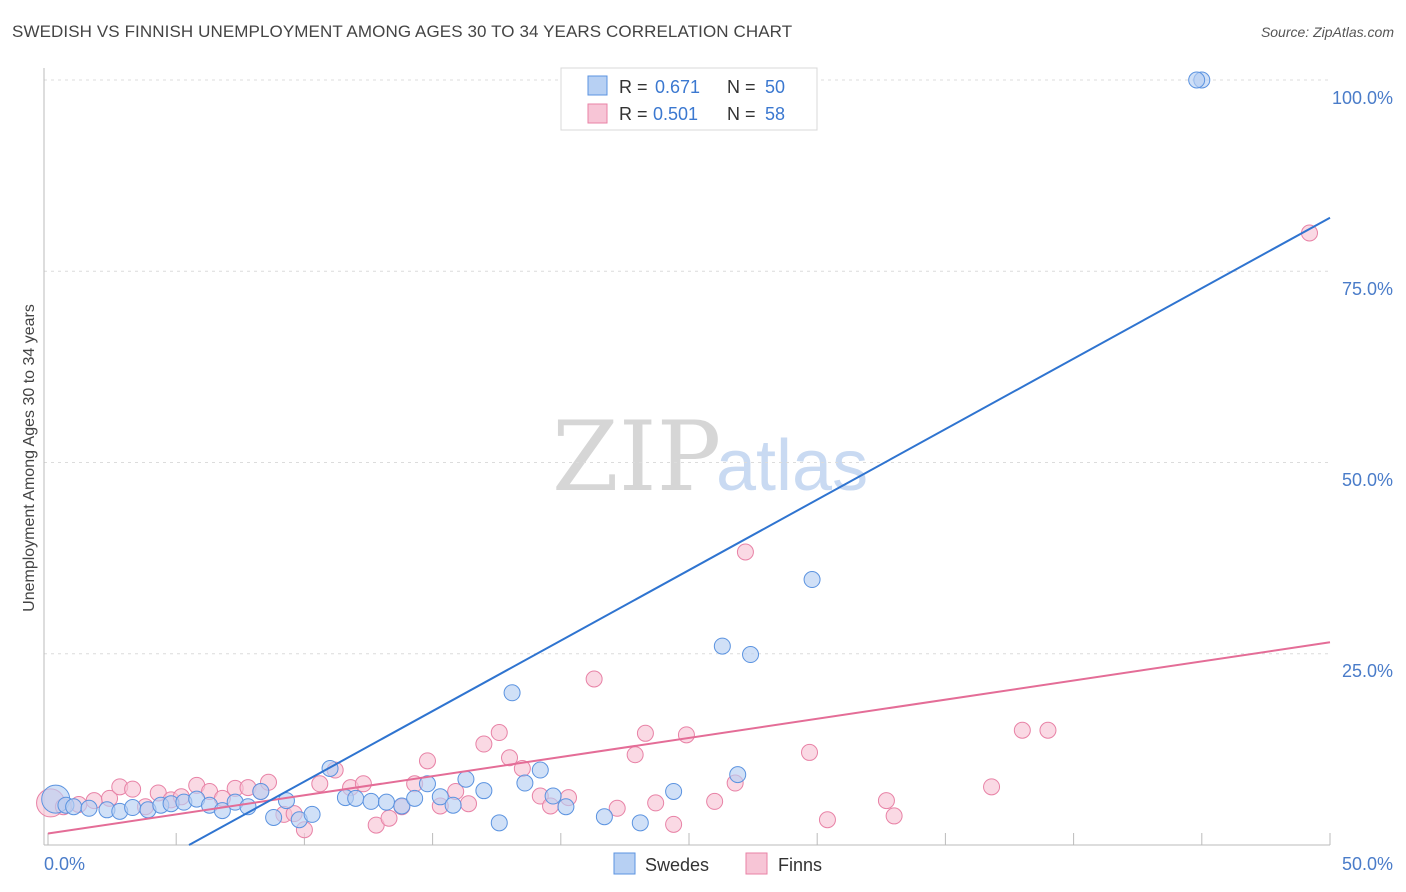 This screenshot has height=892, width=1406. What do you see at coordinates (633, 114) in the screenshot?
I see `legend-r-label-finns: R =` at bounding box center [633, 114].